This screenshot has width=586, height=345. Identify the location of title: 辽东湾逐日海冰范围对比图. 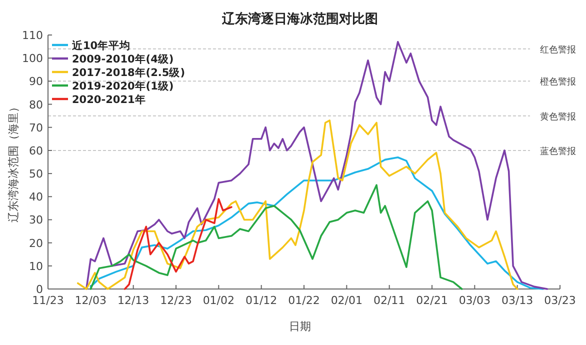
(300, 19).